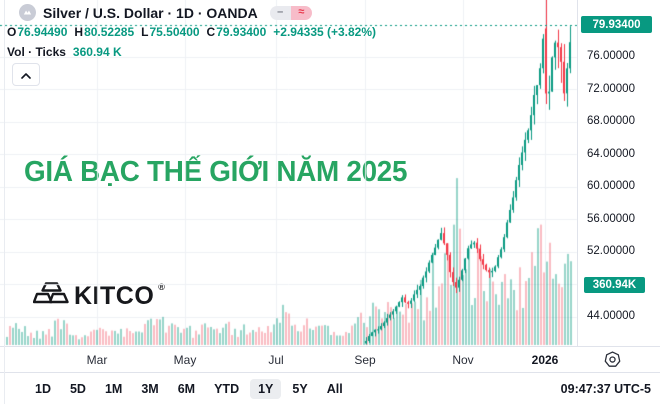  What do you see at coordinates (241, 32) in the screenshot?
I see `close-value: 79.93400` at bounding box center [241, 32].